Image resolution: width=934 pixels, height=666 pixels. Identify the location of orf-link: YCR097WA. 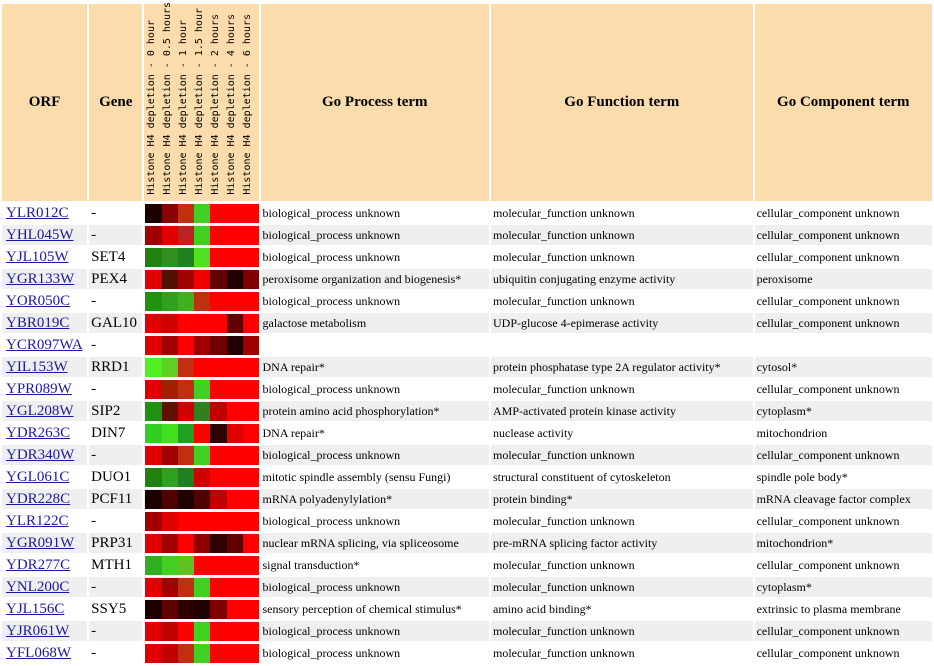
(44, 344).